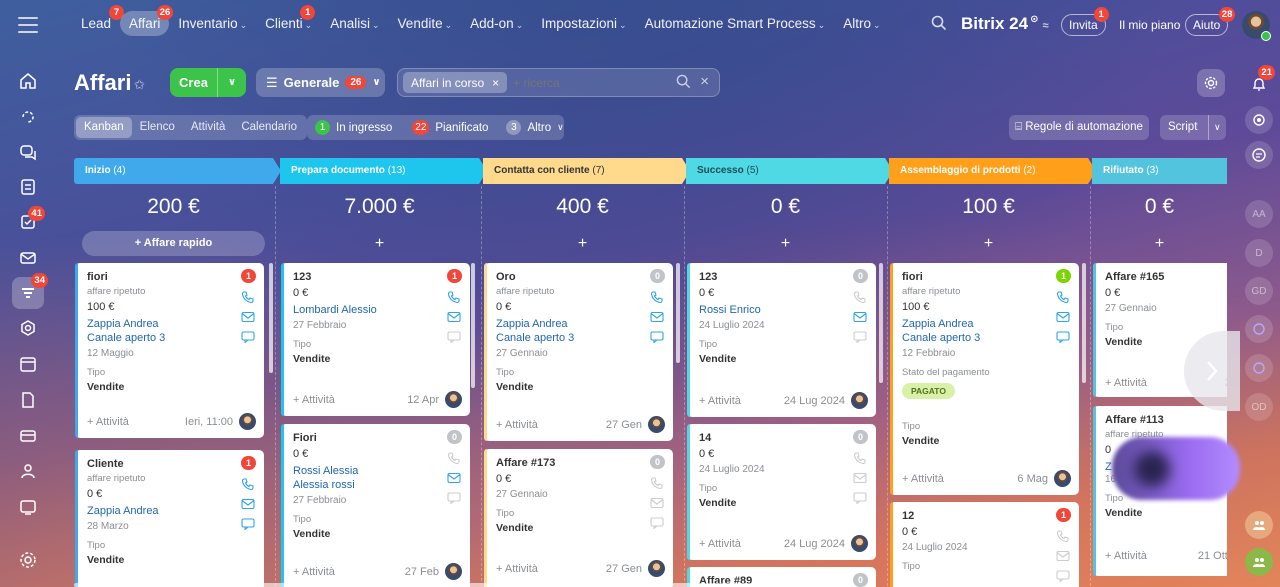 The width and height of the screenshot is (1280, 587). I want to click on search-icon, so click(939, 25).